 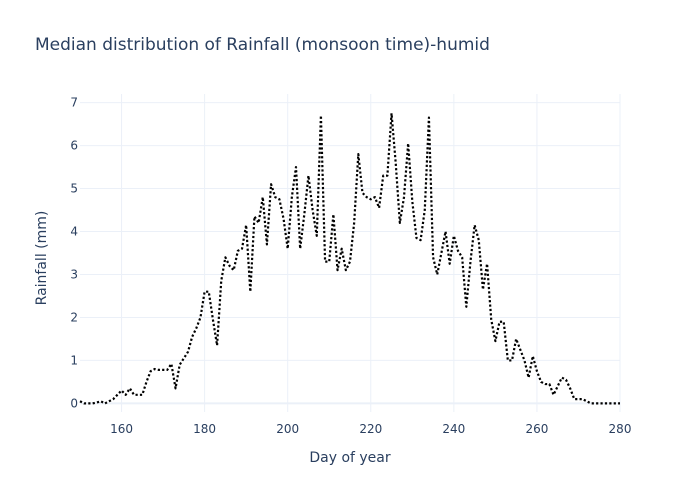 What do you see at coordinates (350, 458) in the screenshot?
I see `x-axis-title: Day of year` at bounding box center [350, 458].